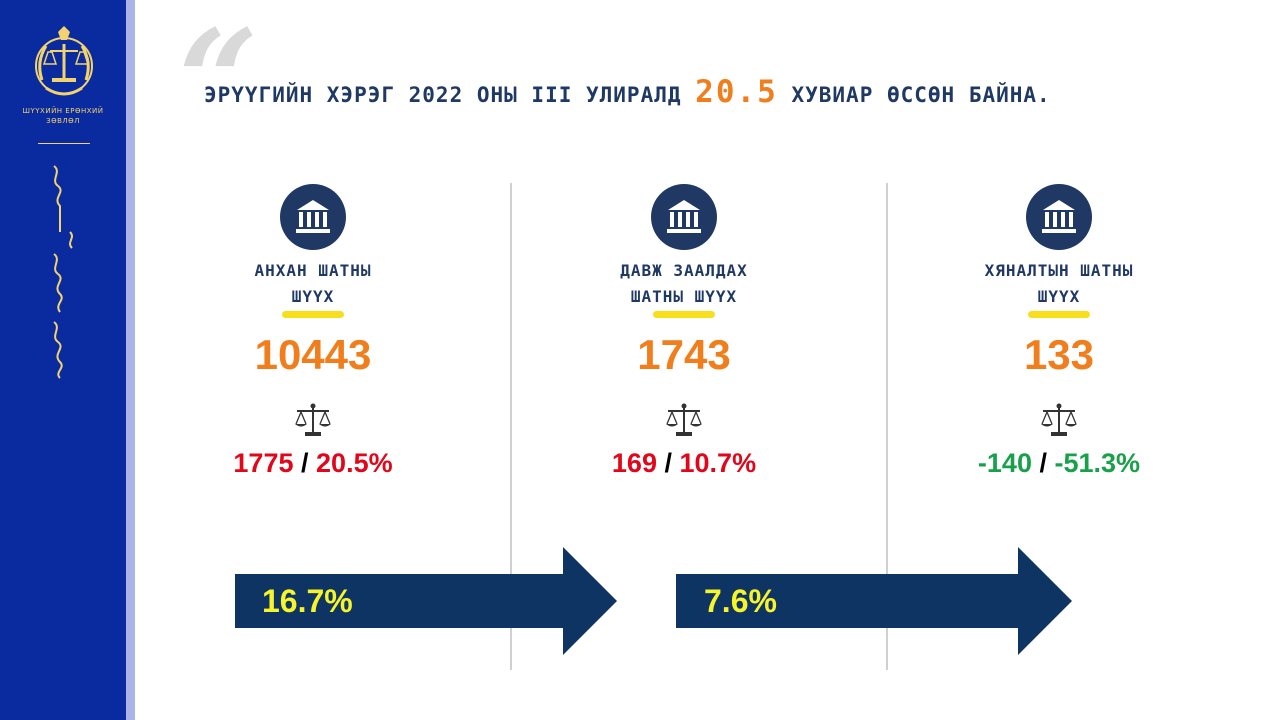 This screenshot has width=1280, height=720. I want to click on change-stat: 169 / 10.7%, so click(684, 463).